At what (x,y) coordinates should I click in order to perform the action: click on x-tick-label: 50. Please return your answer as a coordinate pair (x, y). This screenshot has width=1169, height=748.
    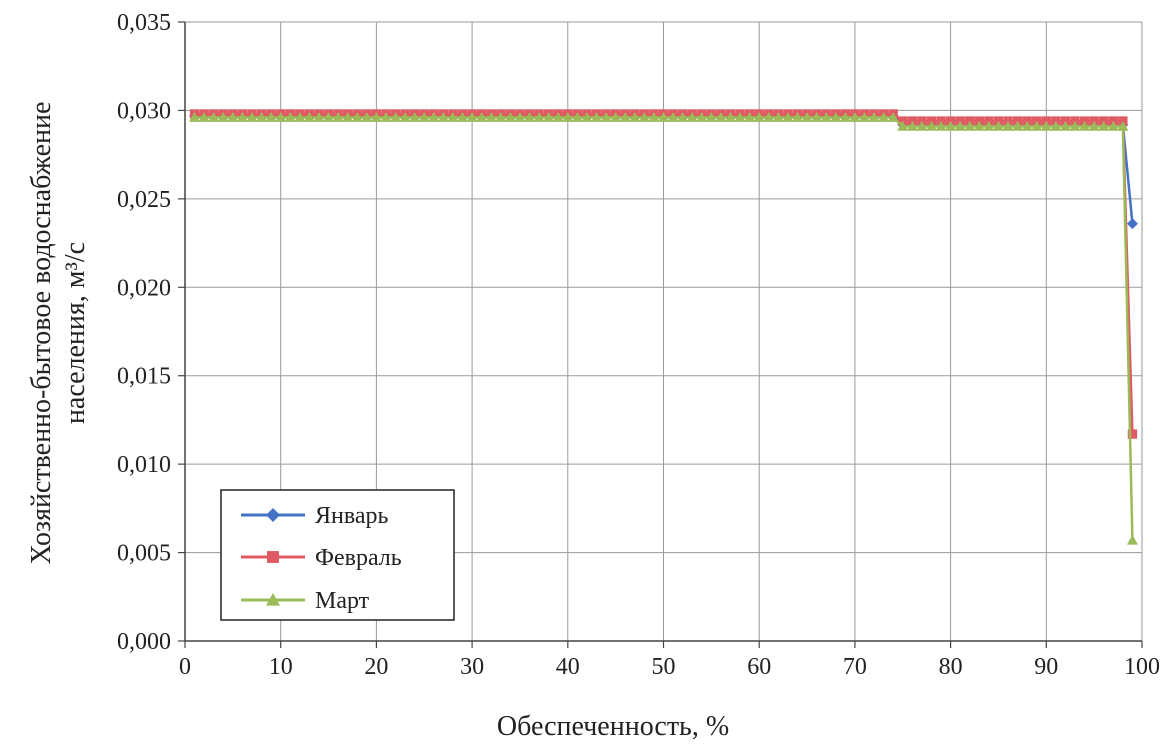
    Looking at the image, I should click on (664, 667).